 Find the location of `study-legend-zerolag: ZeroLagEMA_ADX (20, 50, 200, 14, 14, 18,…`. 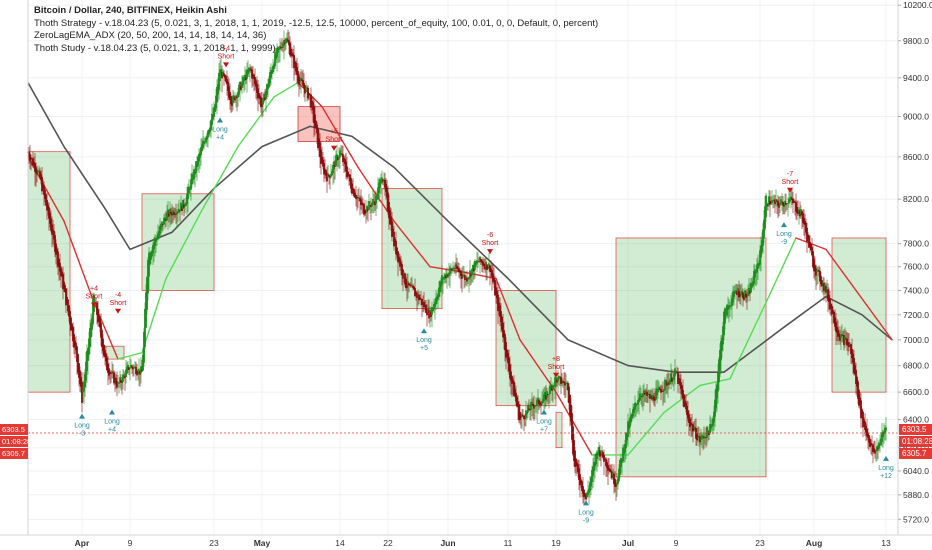

study-legend-zerolag: ZeroLagEMA_ADX (20, 50, 200, 14, 14, 18,… is located at coordinates (150, 35).